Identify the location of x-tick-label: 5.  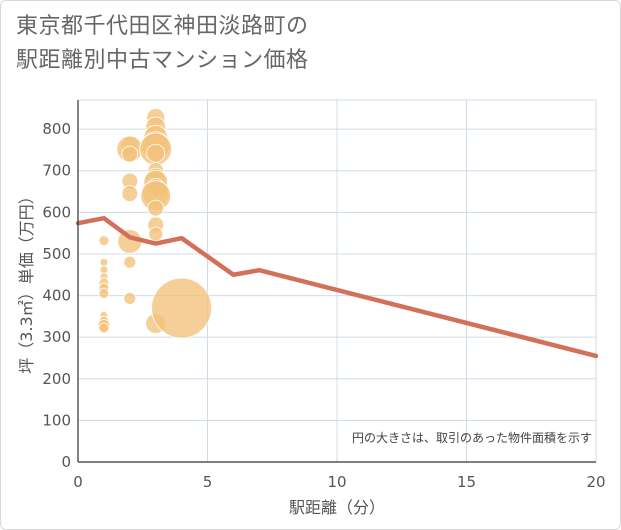
(208, 482).